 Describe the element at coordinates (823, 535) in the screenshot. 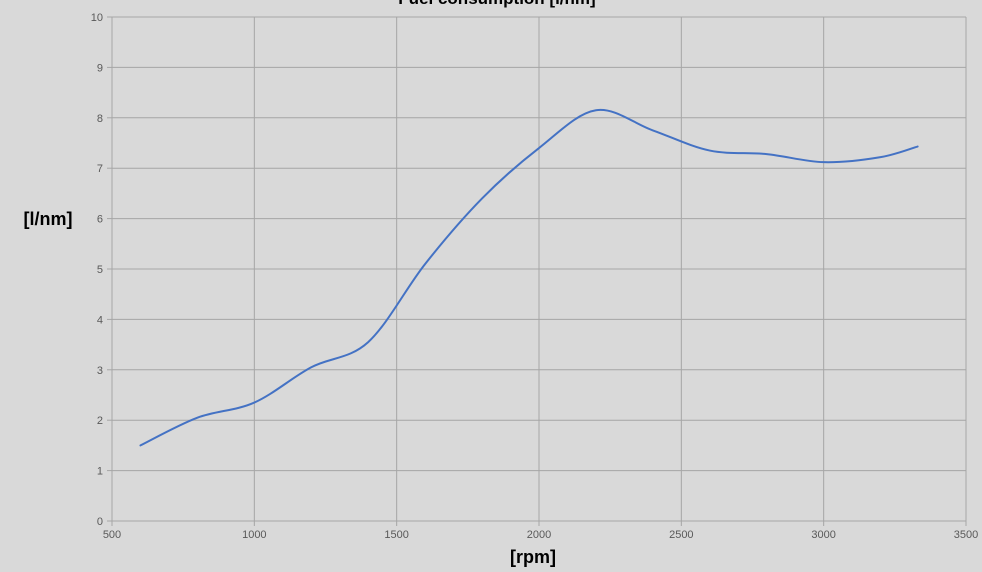

I see `x-tick-label: 3000` at that location.